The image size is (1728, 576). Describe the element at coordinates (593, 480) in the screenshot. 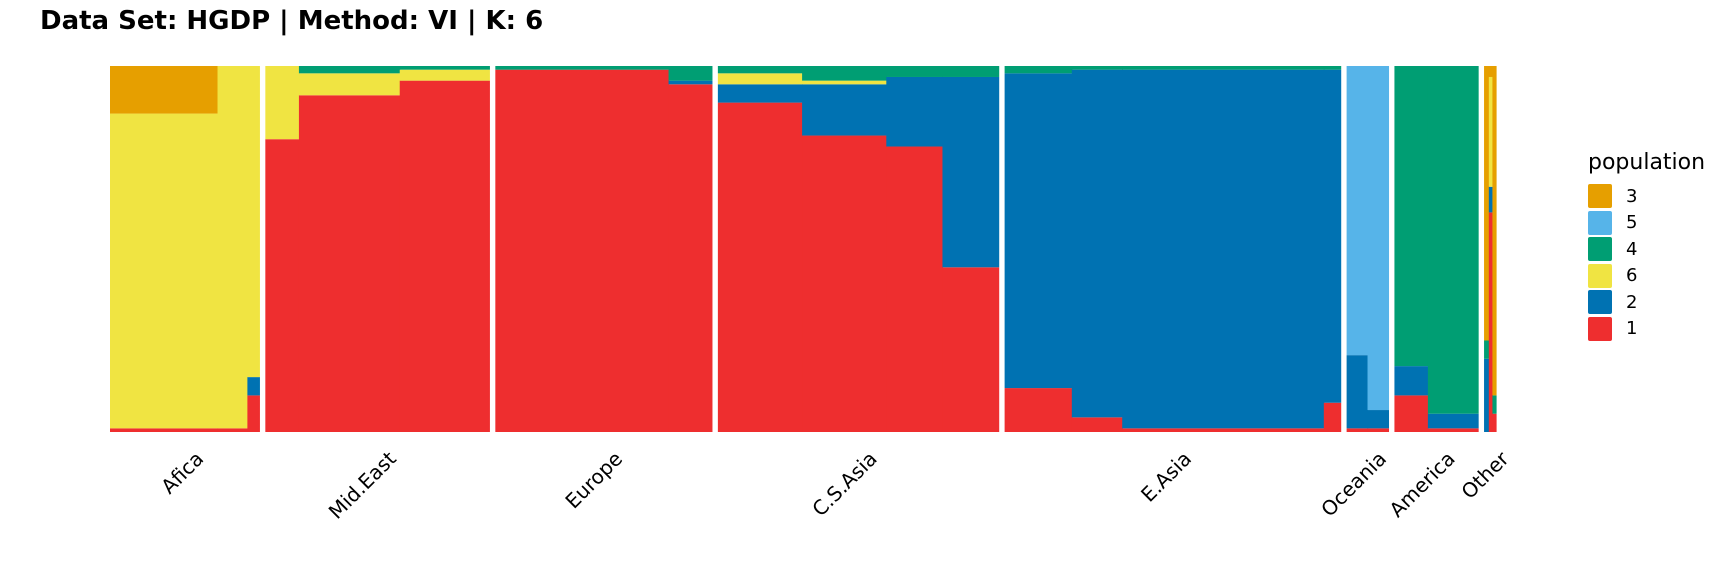

I see `x-tick-label: Europe` at that location.